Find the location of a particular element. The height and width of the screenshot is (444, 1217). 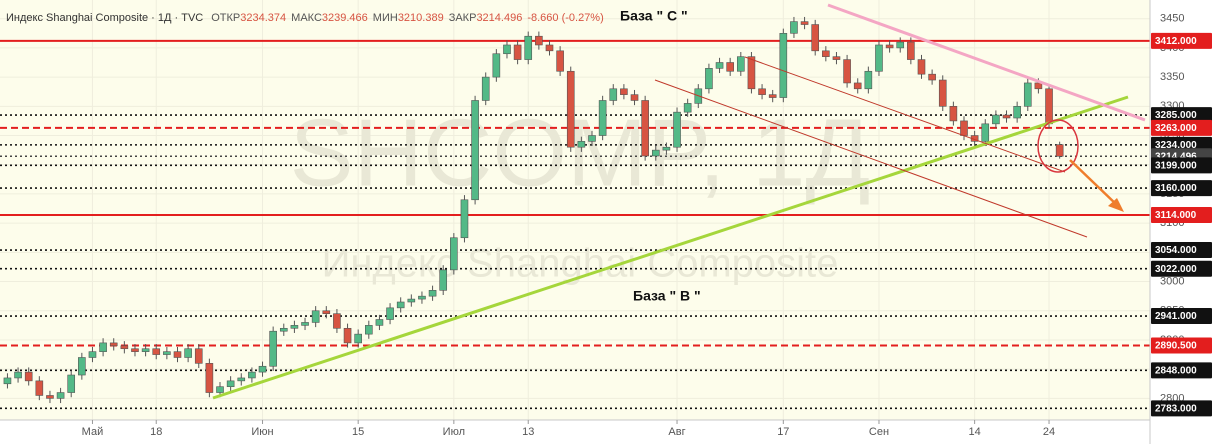

ohlc-change: -8.660 (-0.27%) is located at coordinates (565, 18).